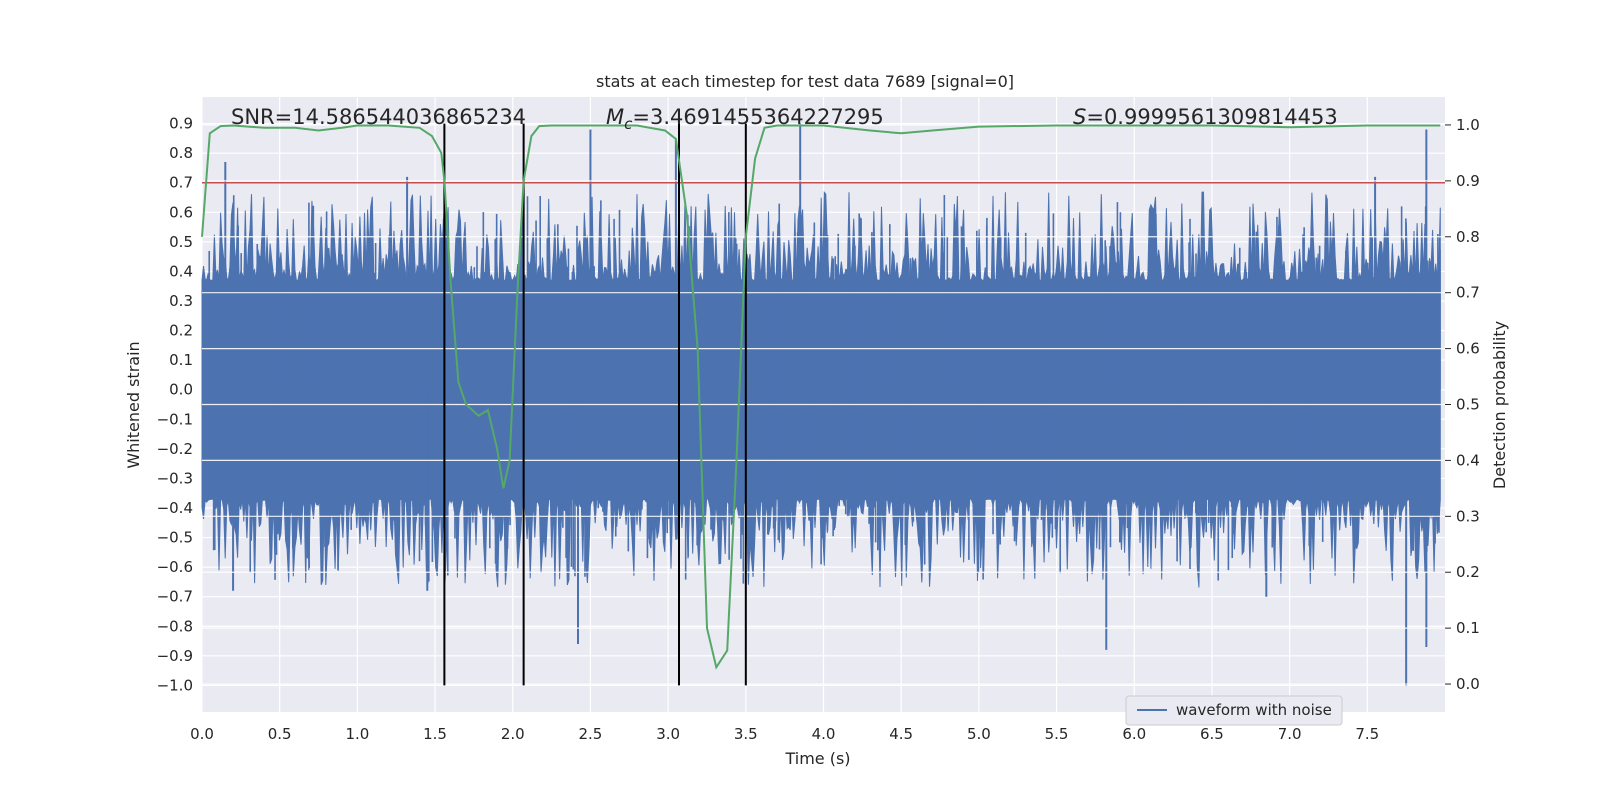  What do you see at coordinates (1468, 516) in the screenshot?
I see `y2-tick-label: 0.3` at bounding box center [1468, 516].